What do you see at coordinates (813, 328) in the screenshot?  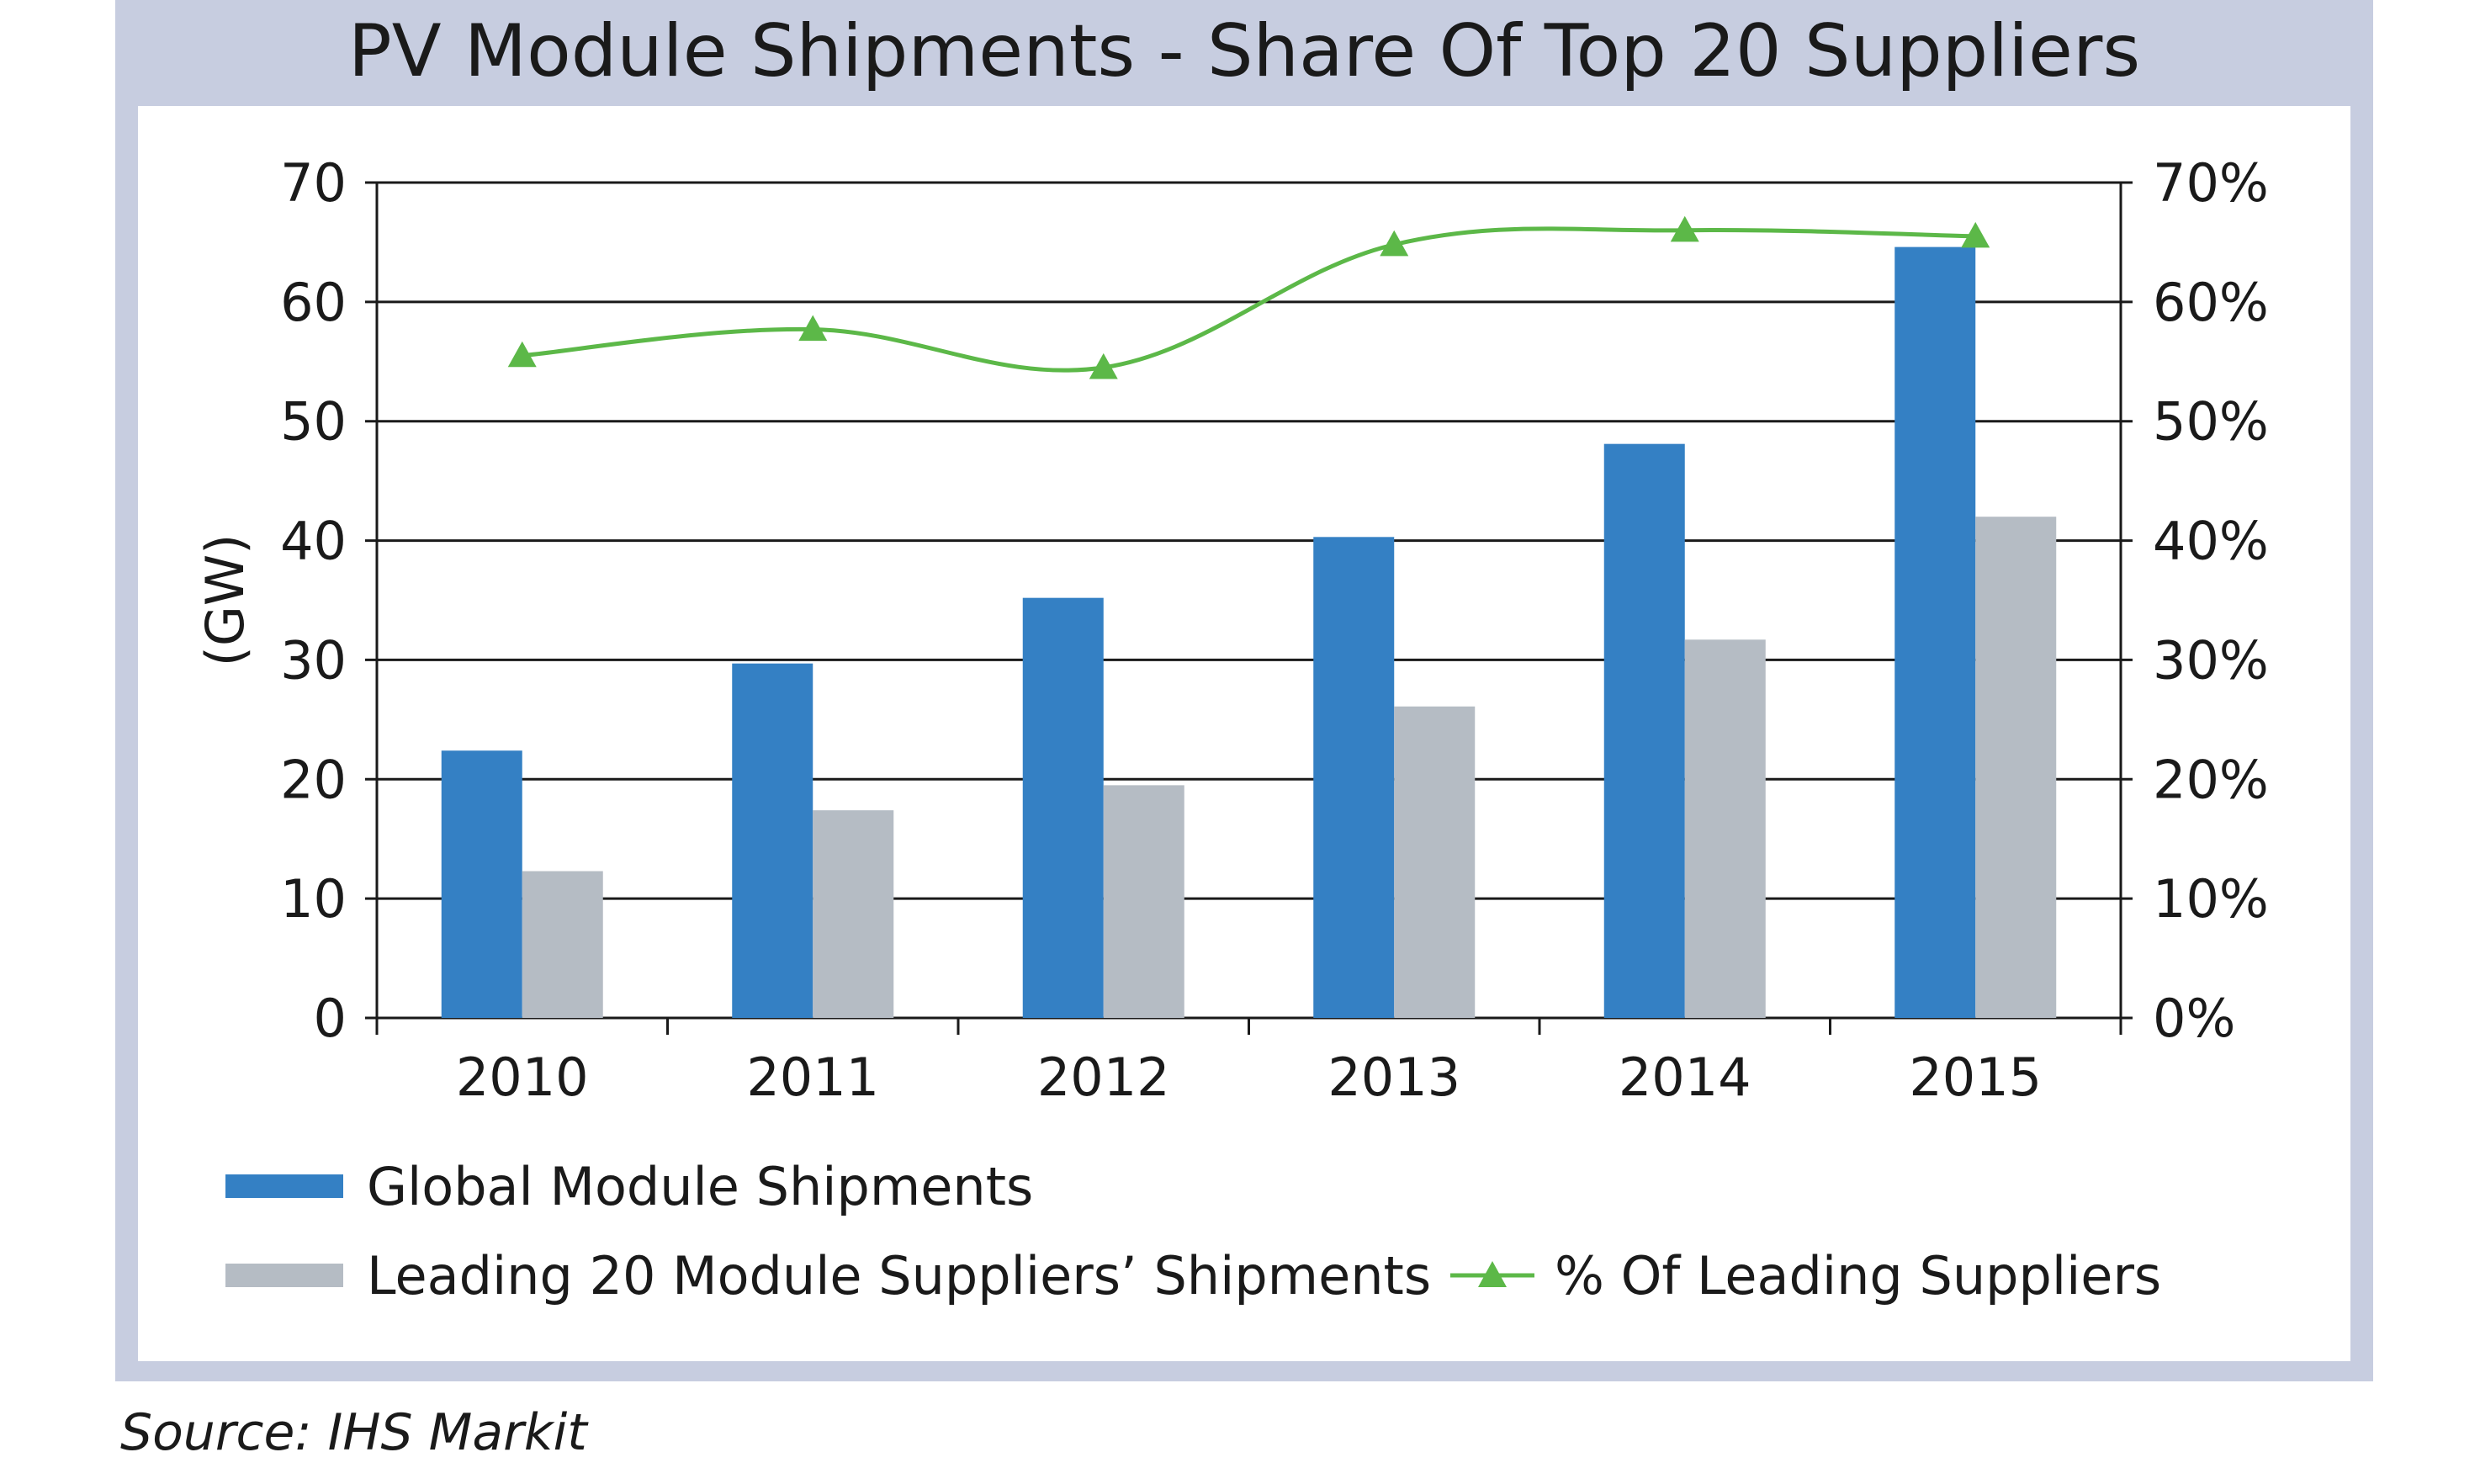 I see `line-marker-2011` at bounding box center [813, 328].